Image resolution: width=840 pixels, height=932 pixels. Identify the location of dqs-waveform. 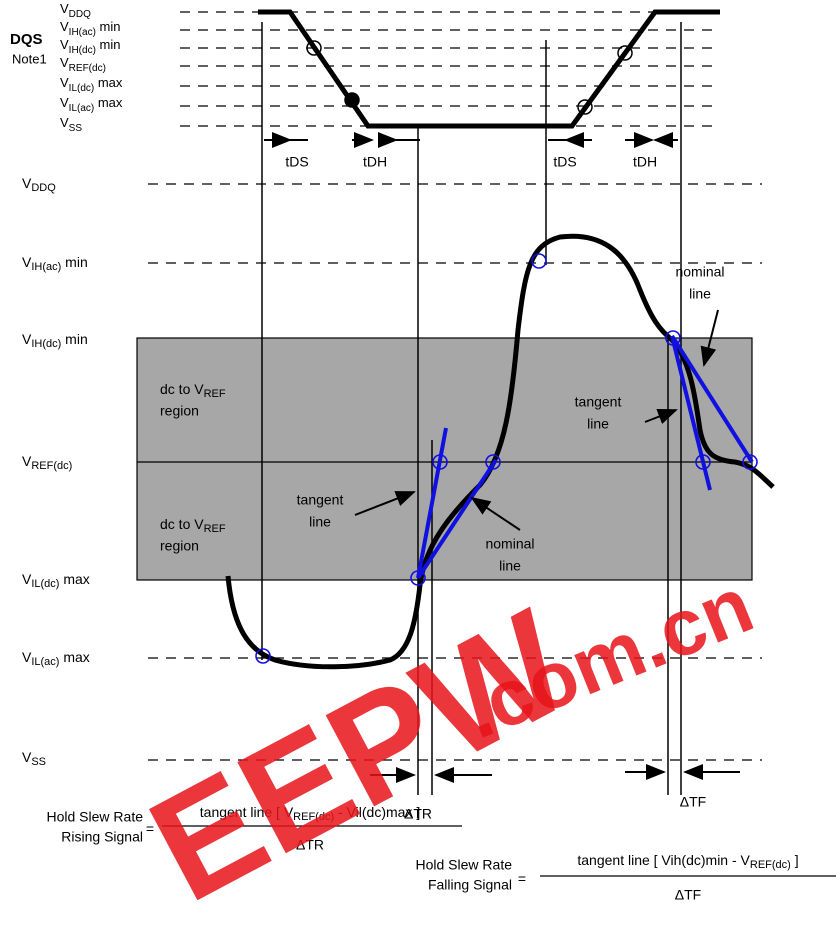
(489, 69).